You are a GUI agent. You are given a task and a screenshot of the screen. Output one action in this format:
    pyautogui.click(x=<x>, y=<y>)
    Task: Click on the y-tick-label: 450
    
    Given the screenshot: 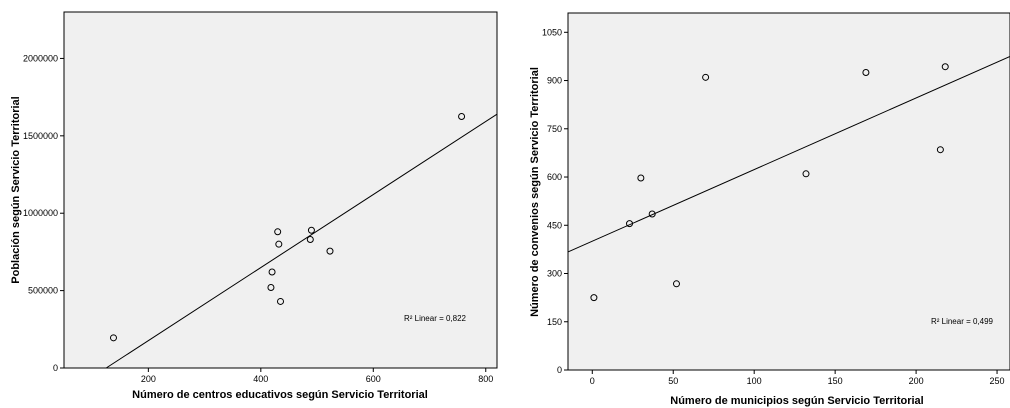 What is the action you would take?
    pyautogui.click(x=554, y=225)
    